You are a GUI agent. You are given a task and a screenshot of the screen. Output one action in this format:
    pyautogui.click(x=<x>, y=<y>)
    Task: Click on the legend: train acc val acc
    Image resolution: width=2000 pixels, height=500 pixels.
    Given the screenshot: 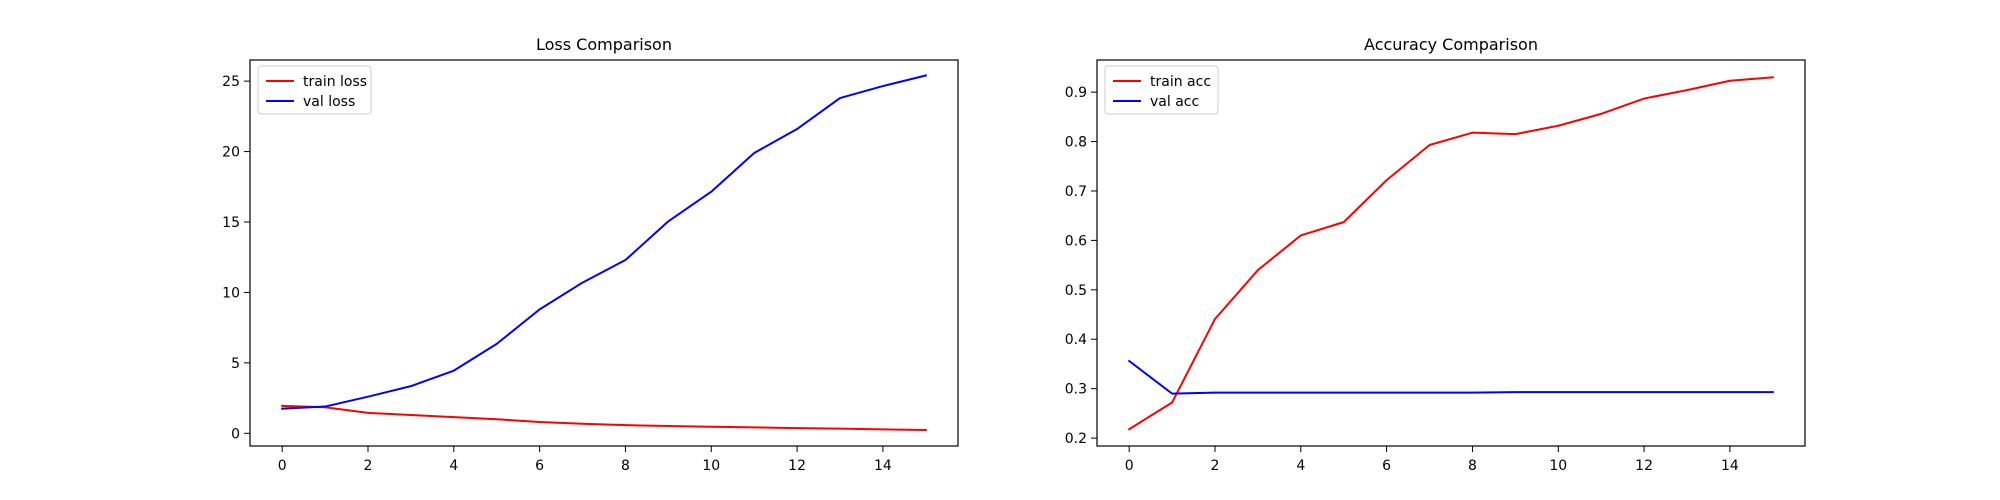 What is the action you would take?
    pyautogui.click(x=1161, y=90)
    